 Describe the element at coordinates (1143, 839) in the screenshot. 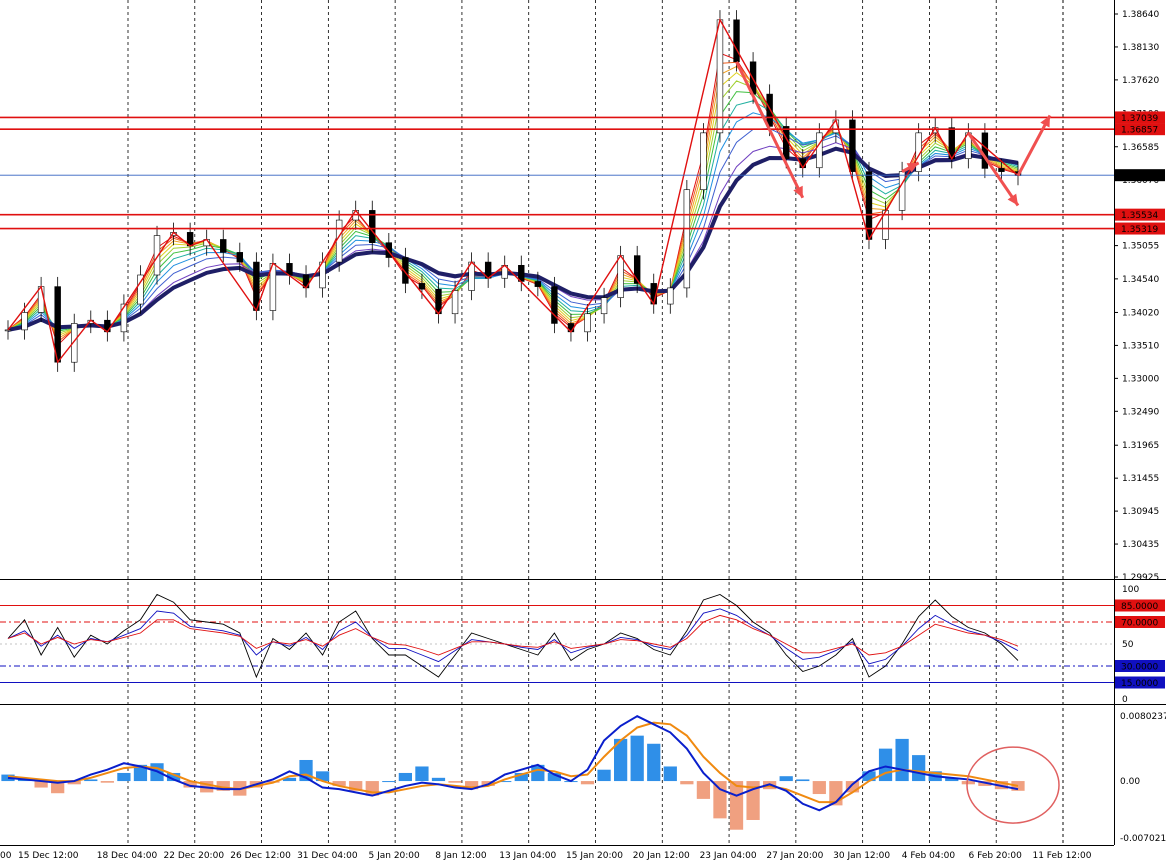

I see `macd-axis-label: -0.0070216` at that location.